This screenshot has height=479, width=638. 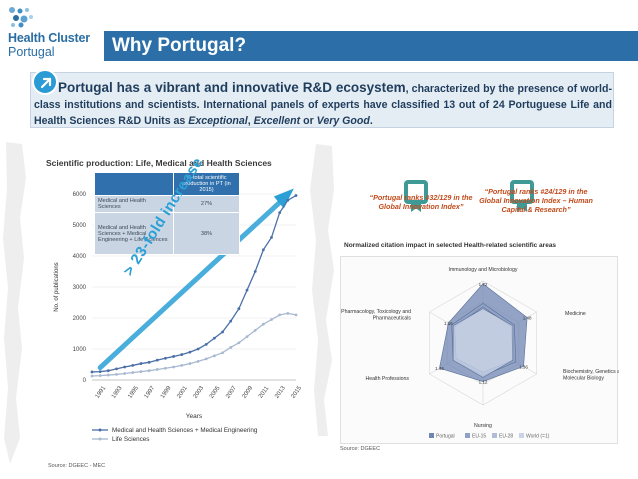 What do you see at coordinates (522, 200) in the screenshot?
I see `award-badge-icon` at bounding box center [522, 200].